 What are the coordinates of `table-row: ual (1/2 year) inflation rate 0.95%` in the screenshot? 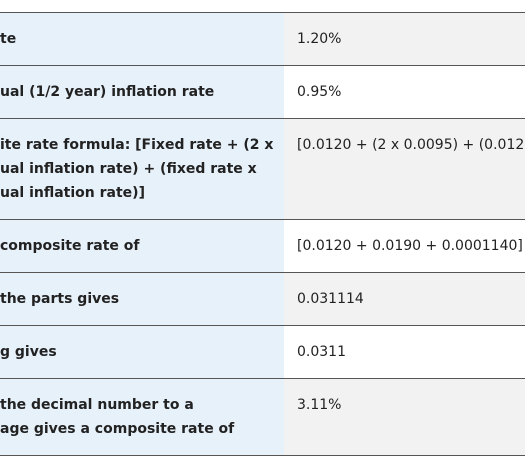 It's located at (262, 92).